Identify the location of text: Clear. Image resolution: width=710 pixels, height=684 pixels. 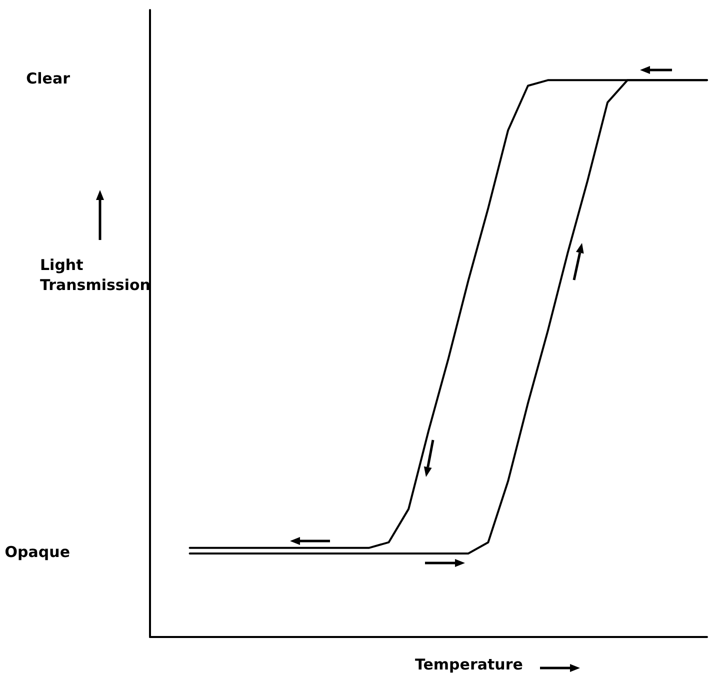
(48, 79).